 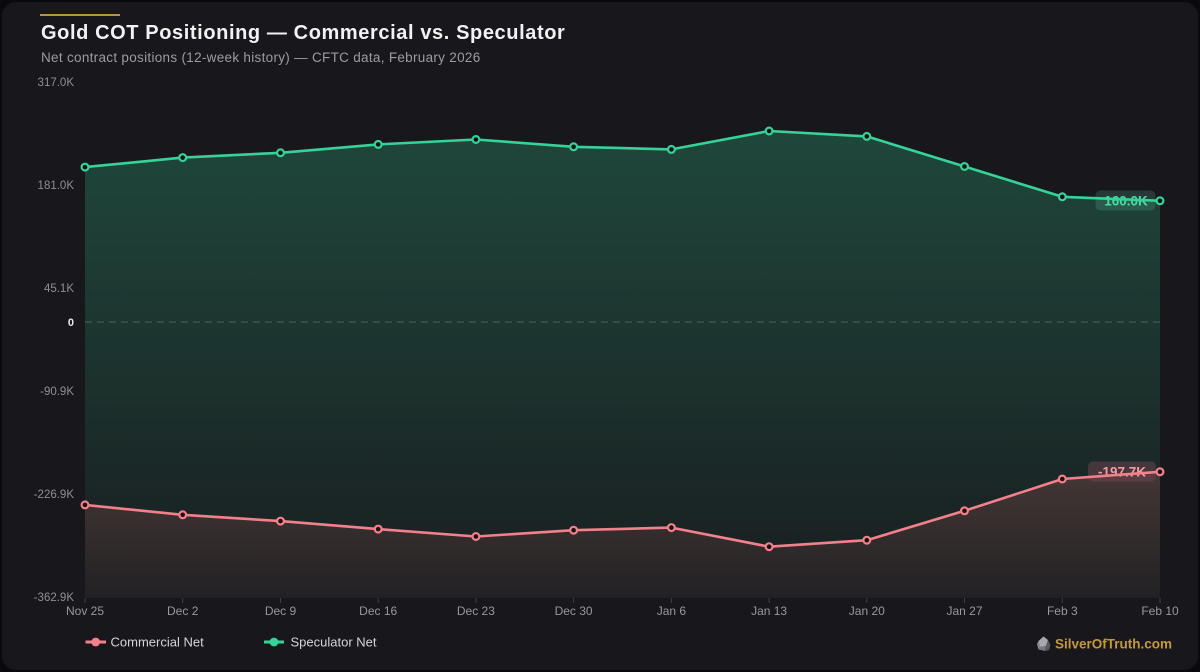 I want to click on svg-text: Dec 23, so click(x=476, y=611).